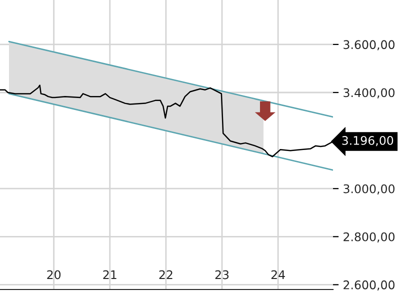 The image size is (400, 300). I want to click on y-tick-label: 3.600,00, so click(369, 45).